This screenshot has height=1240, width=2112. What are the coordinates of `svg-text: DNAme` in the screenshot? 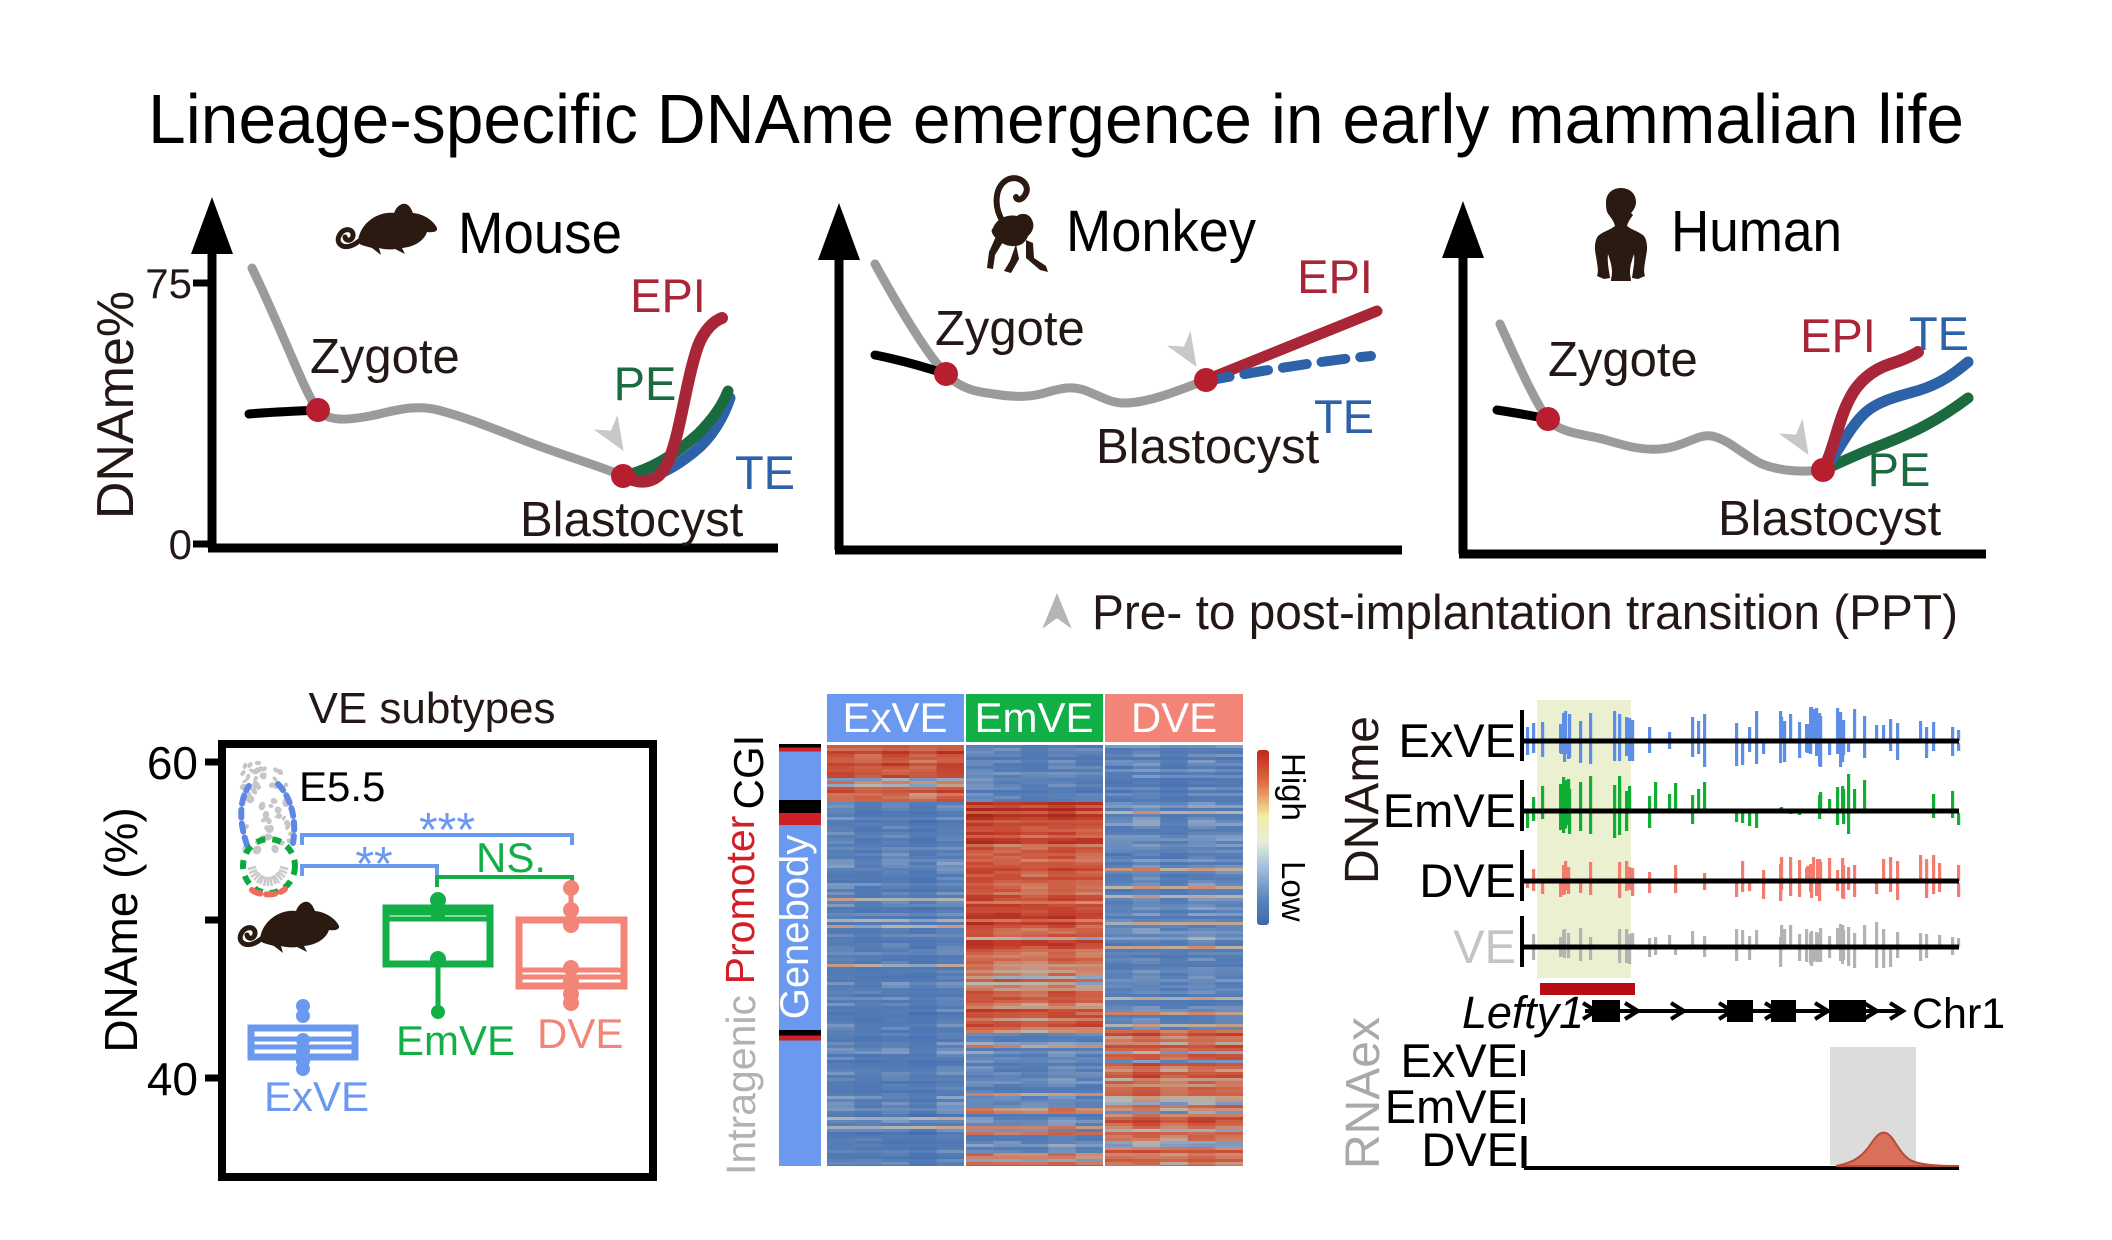 It's located at (1362, 800).